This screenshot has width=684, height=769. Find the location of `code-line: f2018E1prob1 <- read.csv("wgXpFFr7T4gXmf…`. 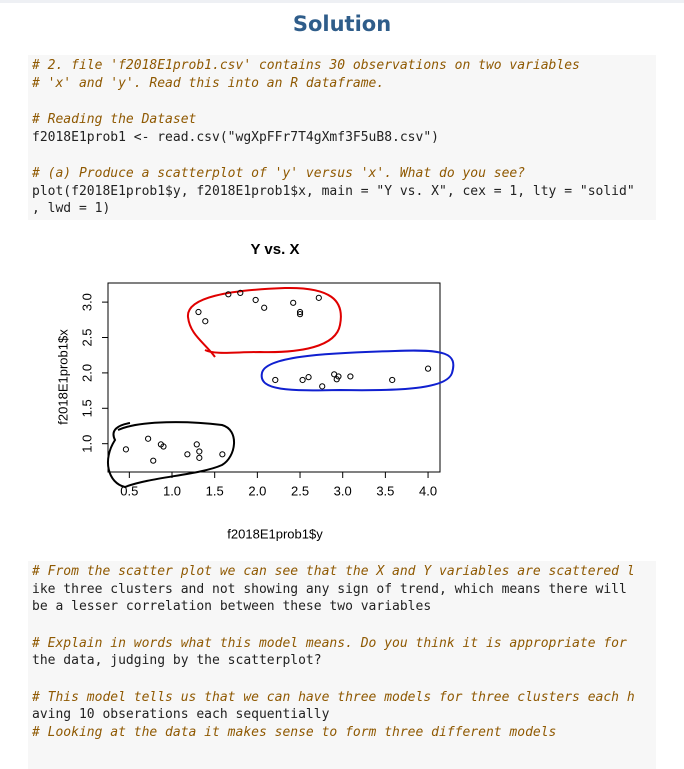

code-line: f2018E1prob1 <- read.csv("wgXpFFr7T4gXmf… is located at coordinates (235, 137).